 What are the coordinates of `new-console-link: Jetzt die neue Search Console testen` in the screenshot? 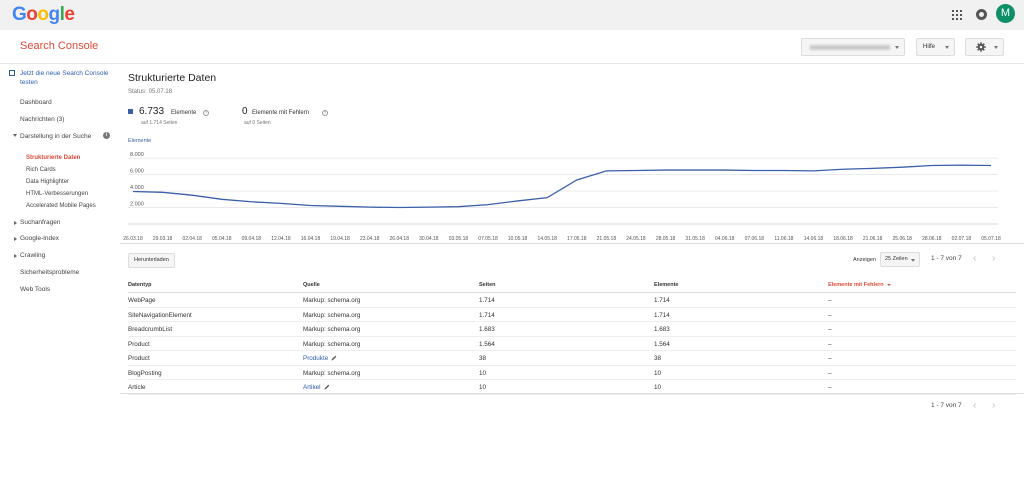 It's located at (63, 78).